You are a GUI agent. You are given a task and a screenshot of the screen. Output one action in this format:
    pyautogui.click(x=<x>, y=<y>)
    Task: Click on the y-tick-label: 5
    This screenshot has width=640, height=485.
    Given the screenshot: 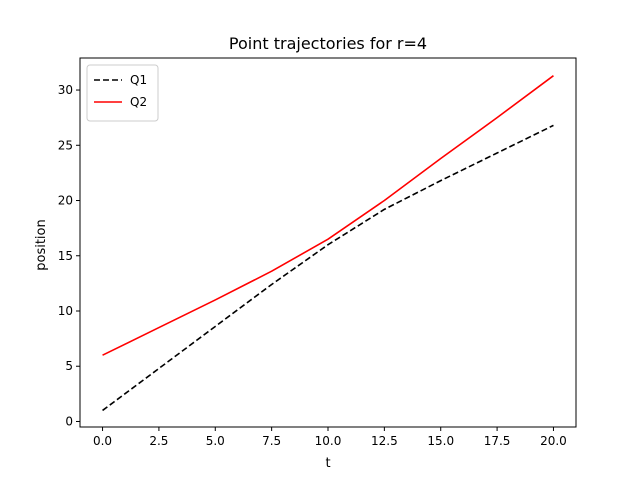 What is the action you would take?
    pyautogui.click(x=69, y=366)
    